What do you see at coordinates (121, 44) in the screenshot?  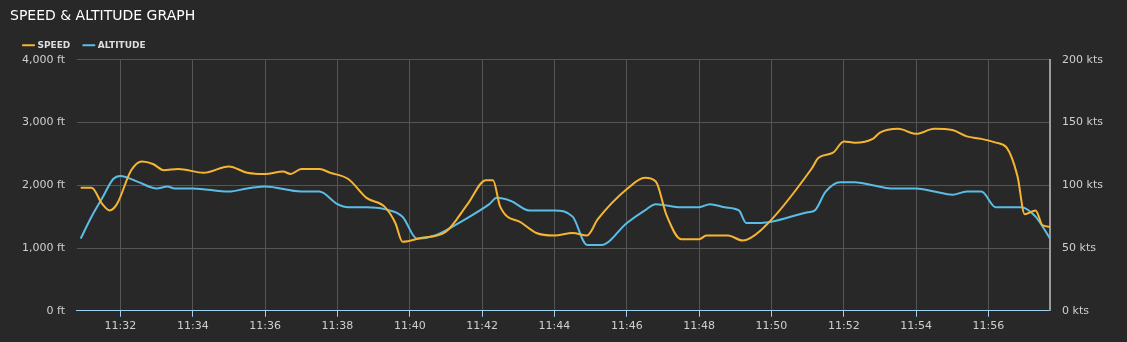 I see `legend-label: ALTITUDE` at bounding box center [121, 44].